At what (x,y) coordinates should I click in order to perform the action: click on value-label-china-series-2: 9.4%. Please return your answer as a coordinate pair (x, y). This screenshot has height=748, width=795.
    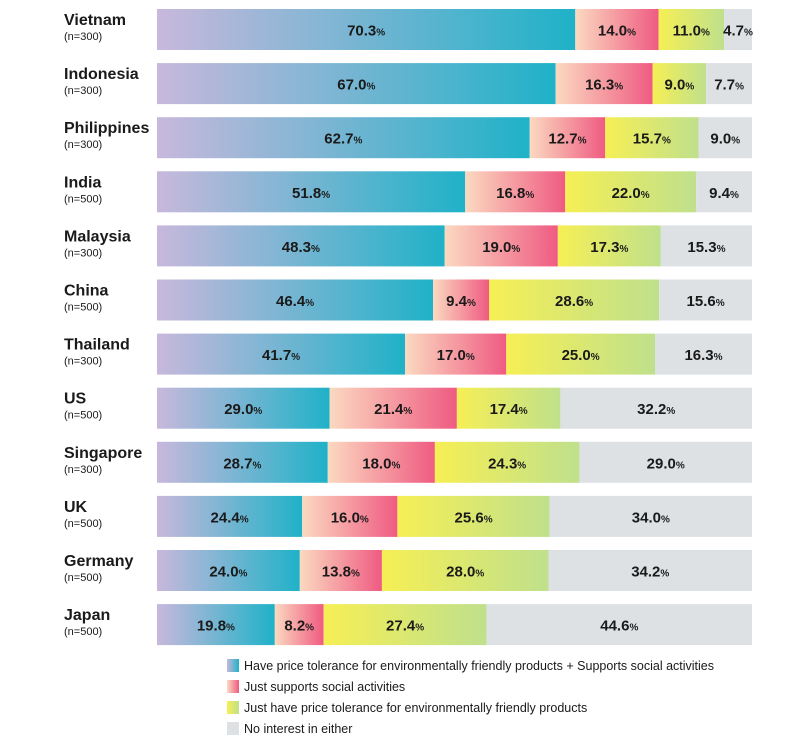
    Looking at the image, I should click on (461, 301).